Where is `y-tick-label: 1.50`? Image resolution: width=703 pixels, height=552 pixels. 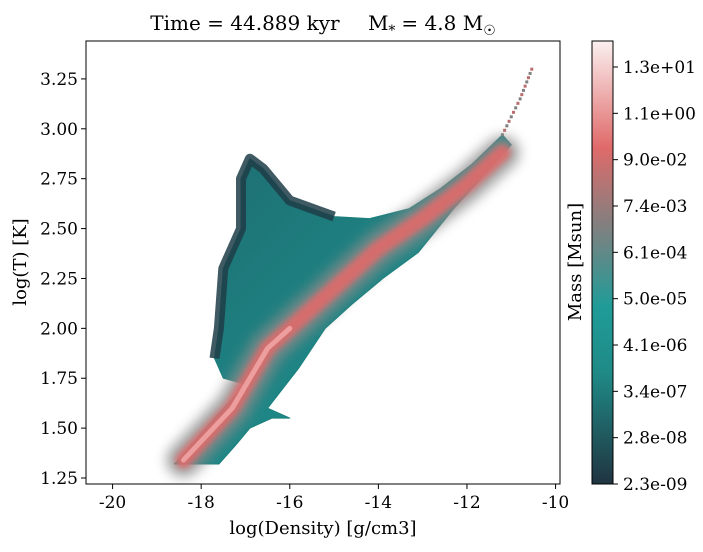
y-tick-label: 1.50 is located at coordinates (59, 429).